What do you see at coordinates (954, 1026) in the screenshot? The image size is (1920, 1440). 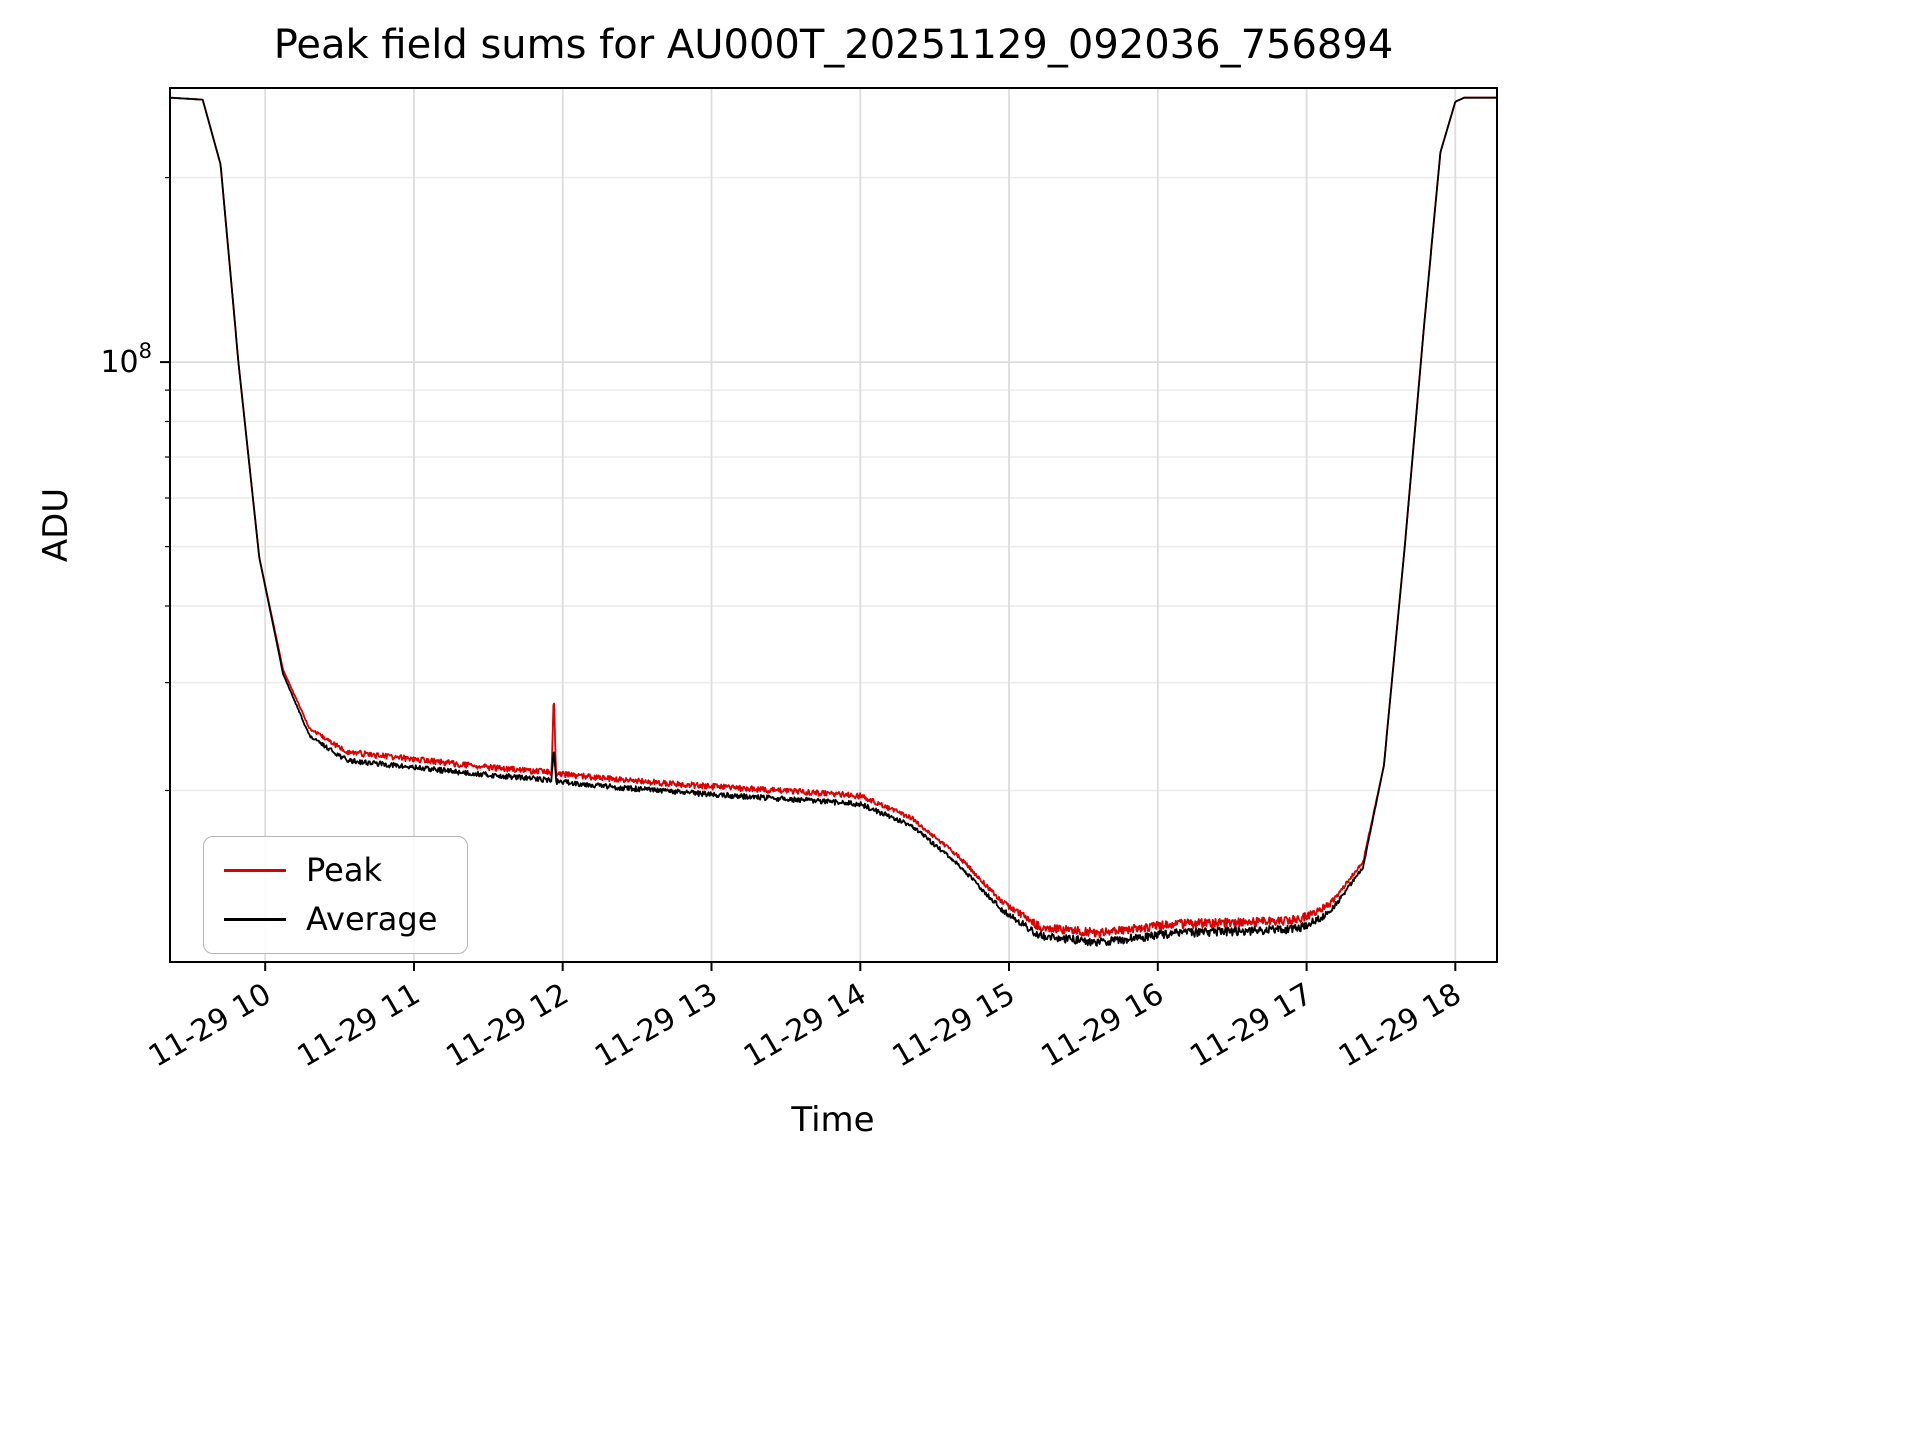 I see `x-tick-label: 11-29 15` at bounding box center [954, 1026].